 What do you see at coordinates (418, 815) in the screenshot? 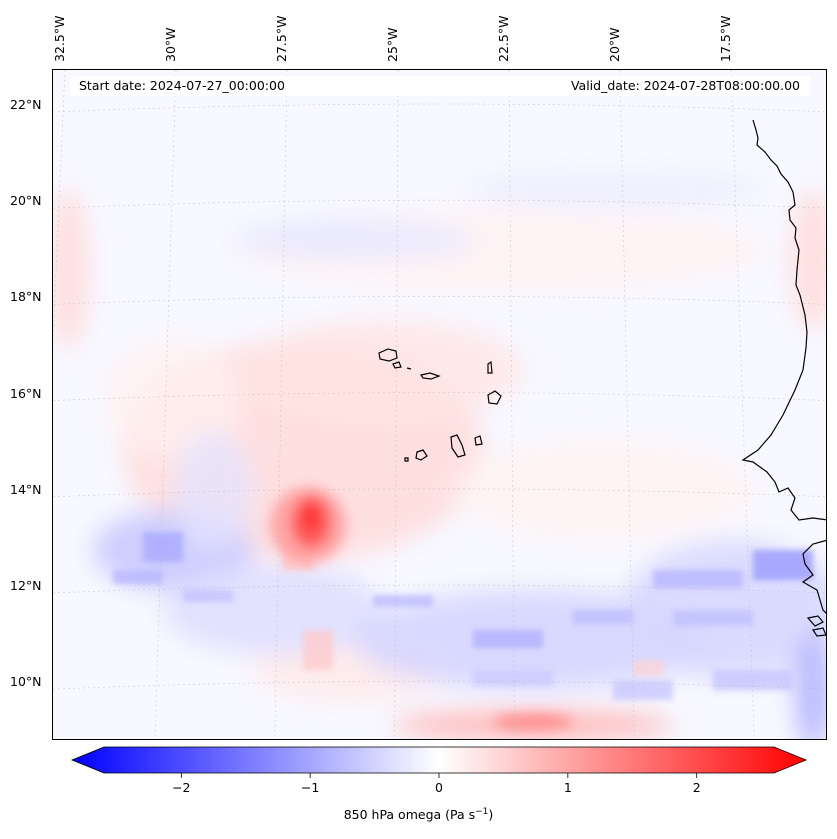
I see `colorbar-label: 850 hPa omega (Pa s−1)` at bounding box center [418, 815].